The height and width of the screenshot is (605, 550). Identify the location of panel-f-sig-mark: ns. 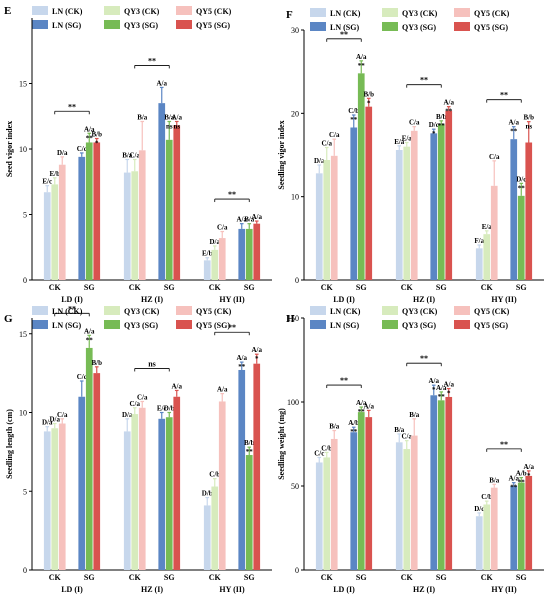
(528, 127).